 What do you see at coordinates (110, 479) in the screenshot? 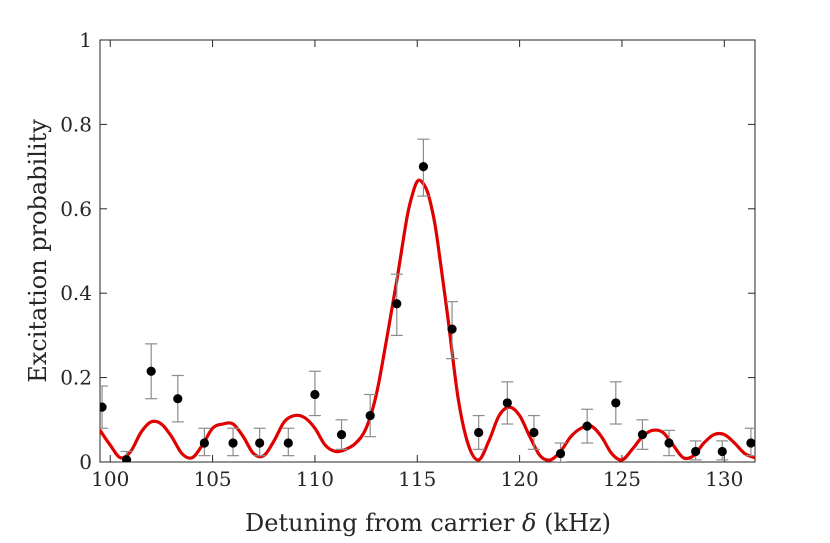
I see `x-tick-label: 100` at bounding box center [110, 479].